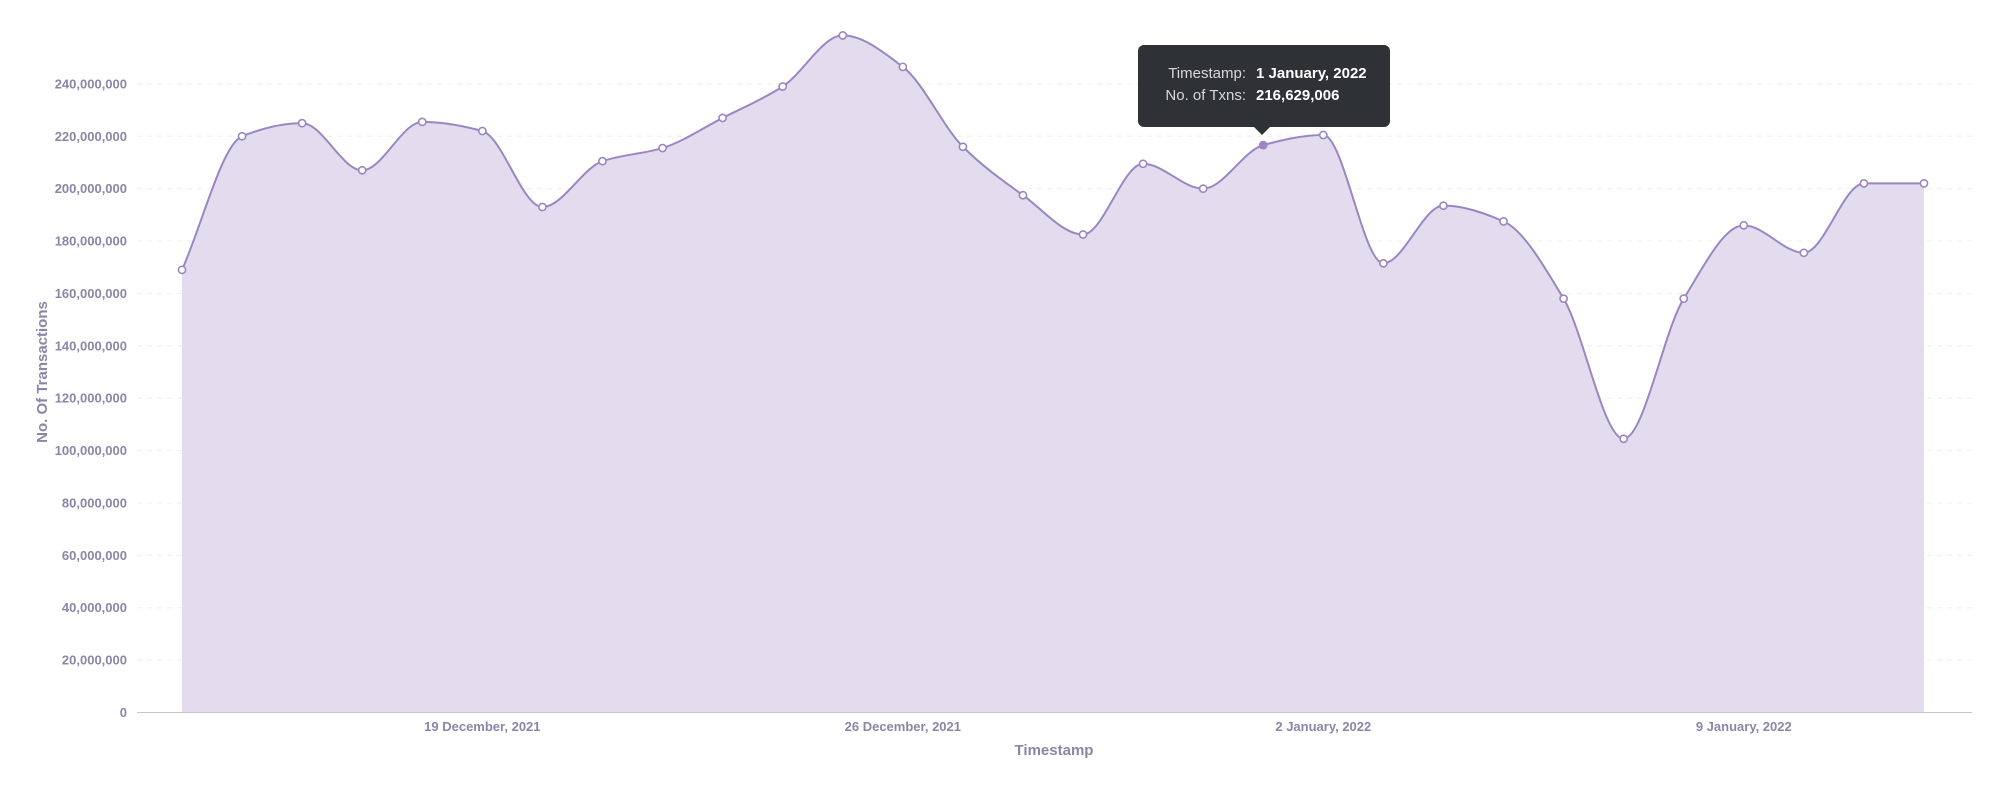  I want to click on y-tick-label: 160,000,000, so click(91, 293).